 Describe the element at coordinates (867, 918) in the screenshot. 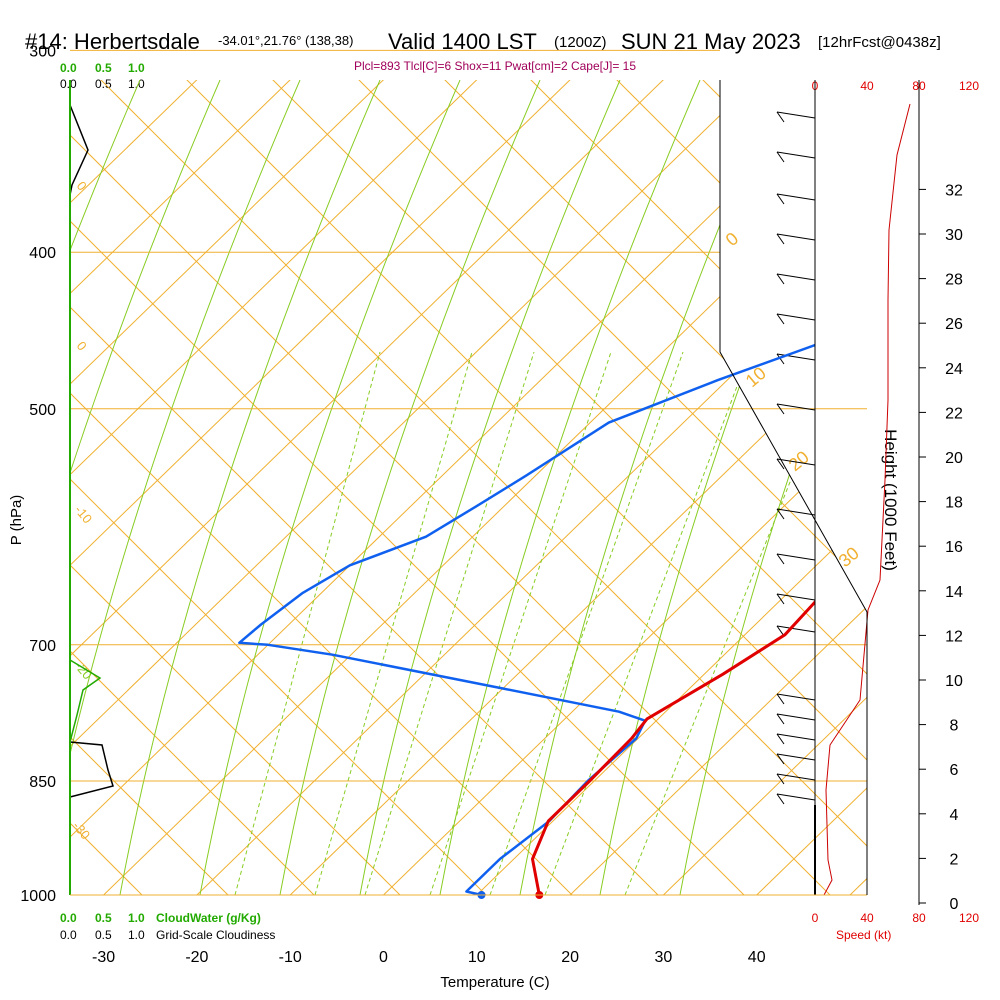

I see `speed-tick-bottom-40: 40` at that location.